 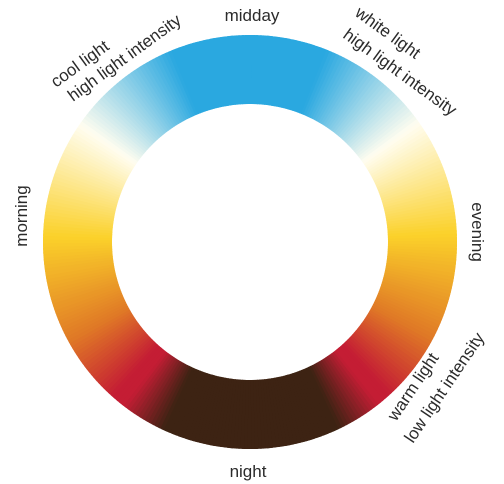 What do you see at coordinates (21, 215) in the screenshot?
I see `label-morning: morning` at bounding box center [21, 215].